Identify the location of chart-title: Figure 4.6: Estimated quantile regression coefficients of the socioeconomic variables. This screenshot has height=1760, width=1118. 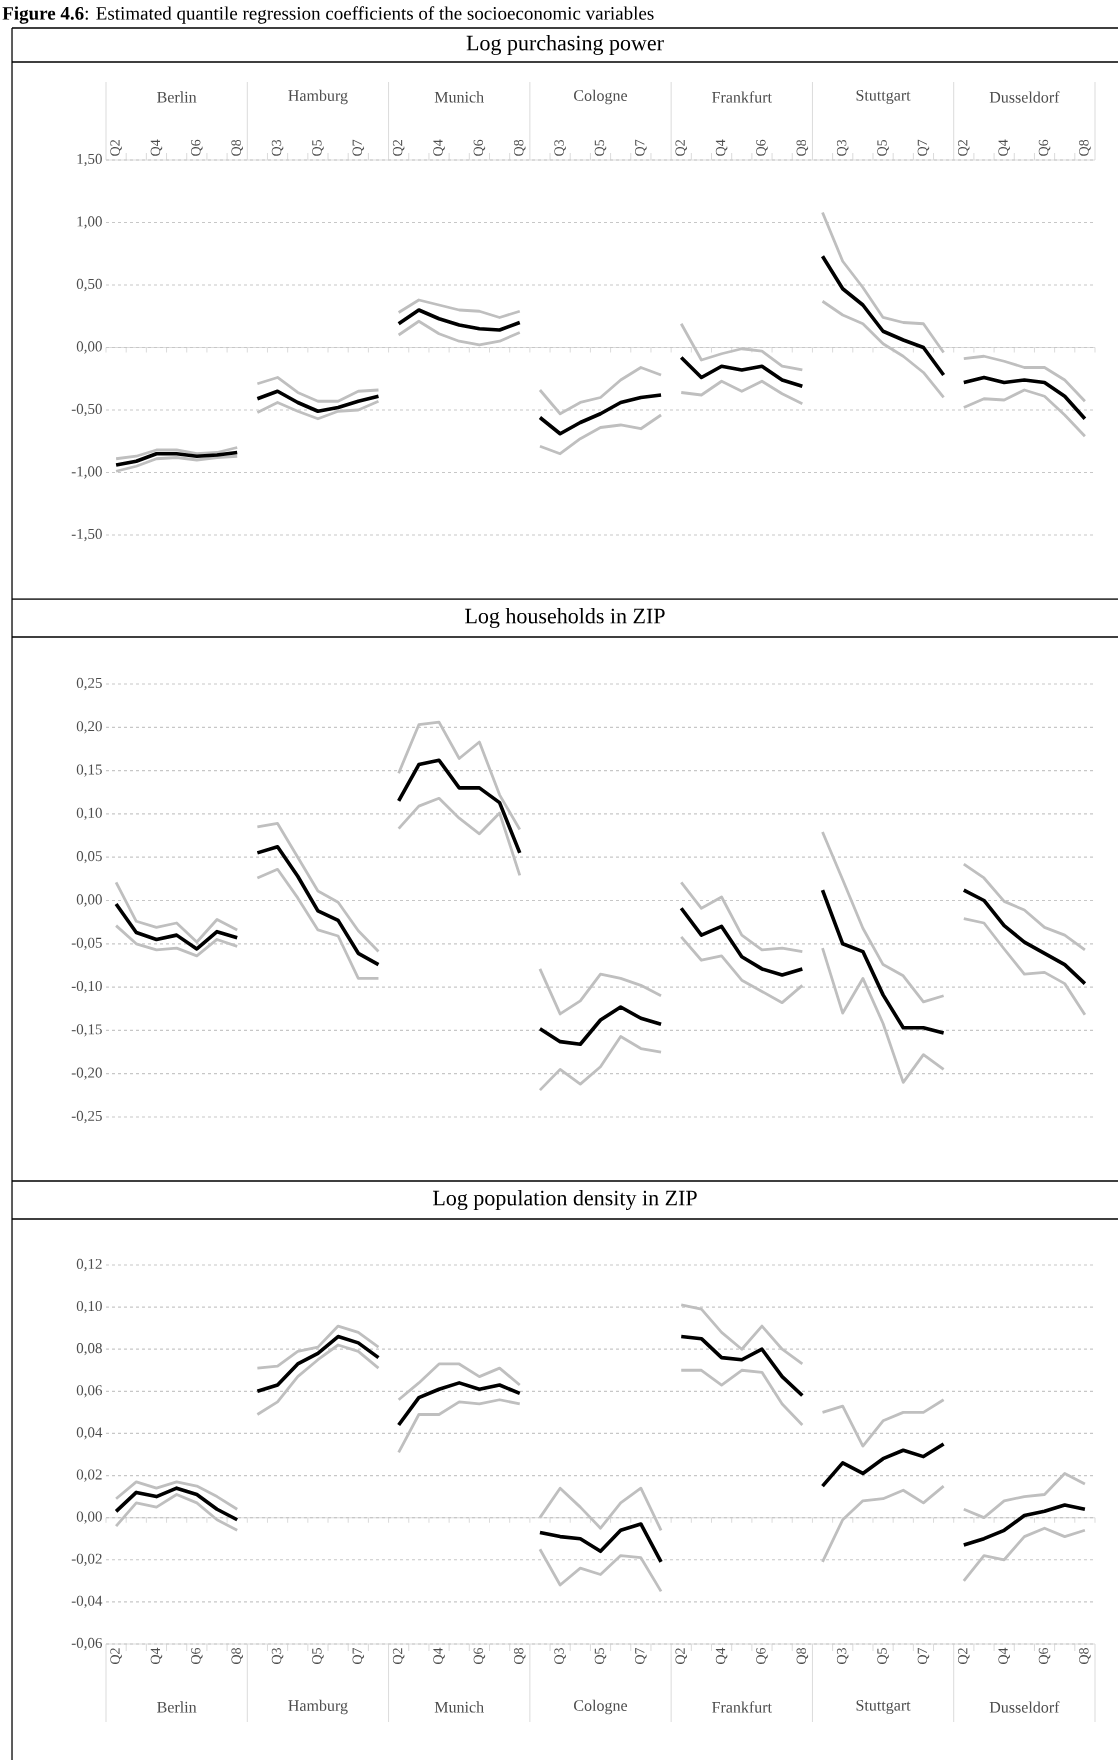
(328, 15).